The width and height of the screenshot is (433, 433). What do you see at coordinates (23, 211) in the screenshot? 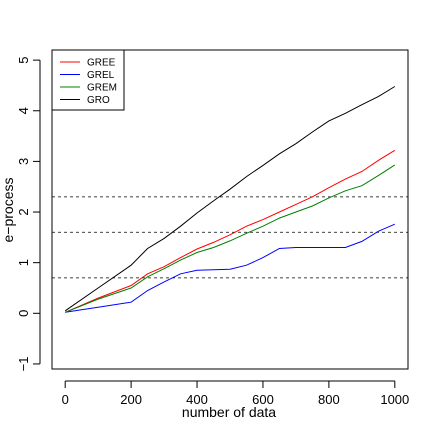
I see `y-tick-label: 2` at bounding box center [23, 211].